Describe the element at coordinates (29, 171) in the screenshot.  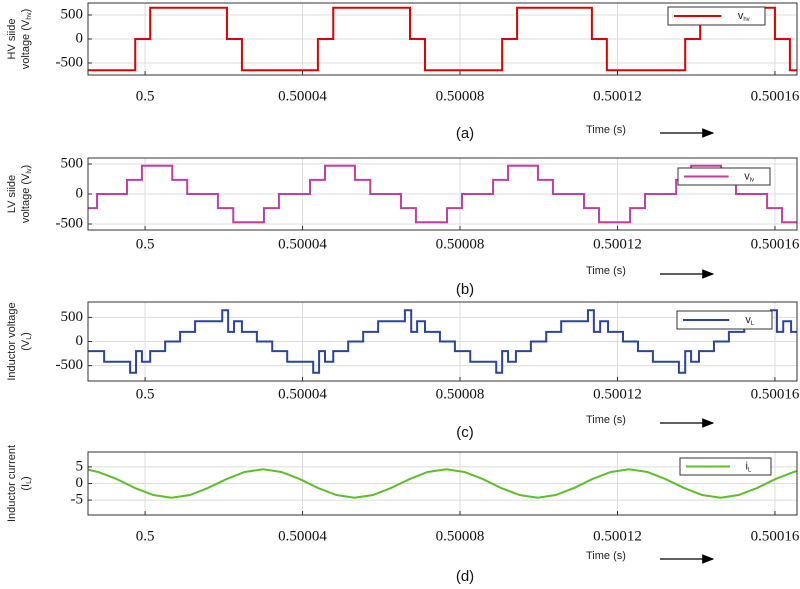
I see `y-label-subscript: lv` at that location.